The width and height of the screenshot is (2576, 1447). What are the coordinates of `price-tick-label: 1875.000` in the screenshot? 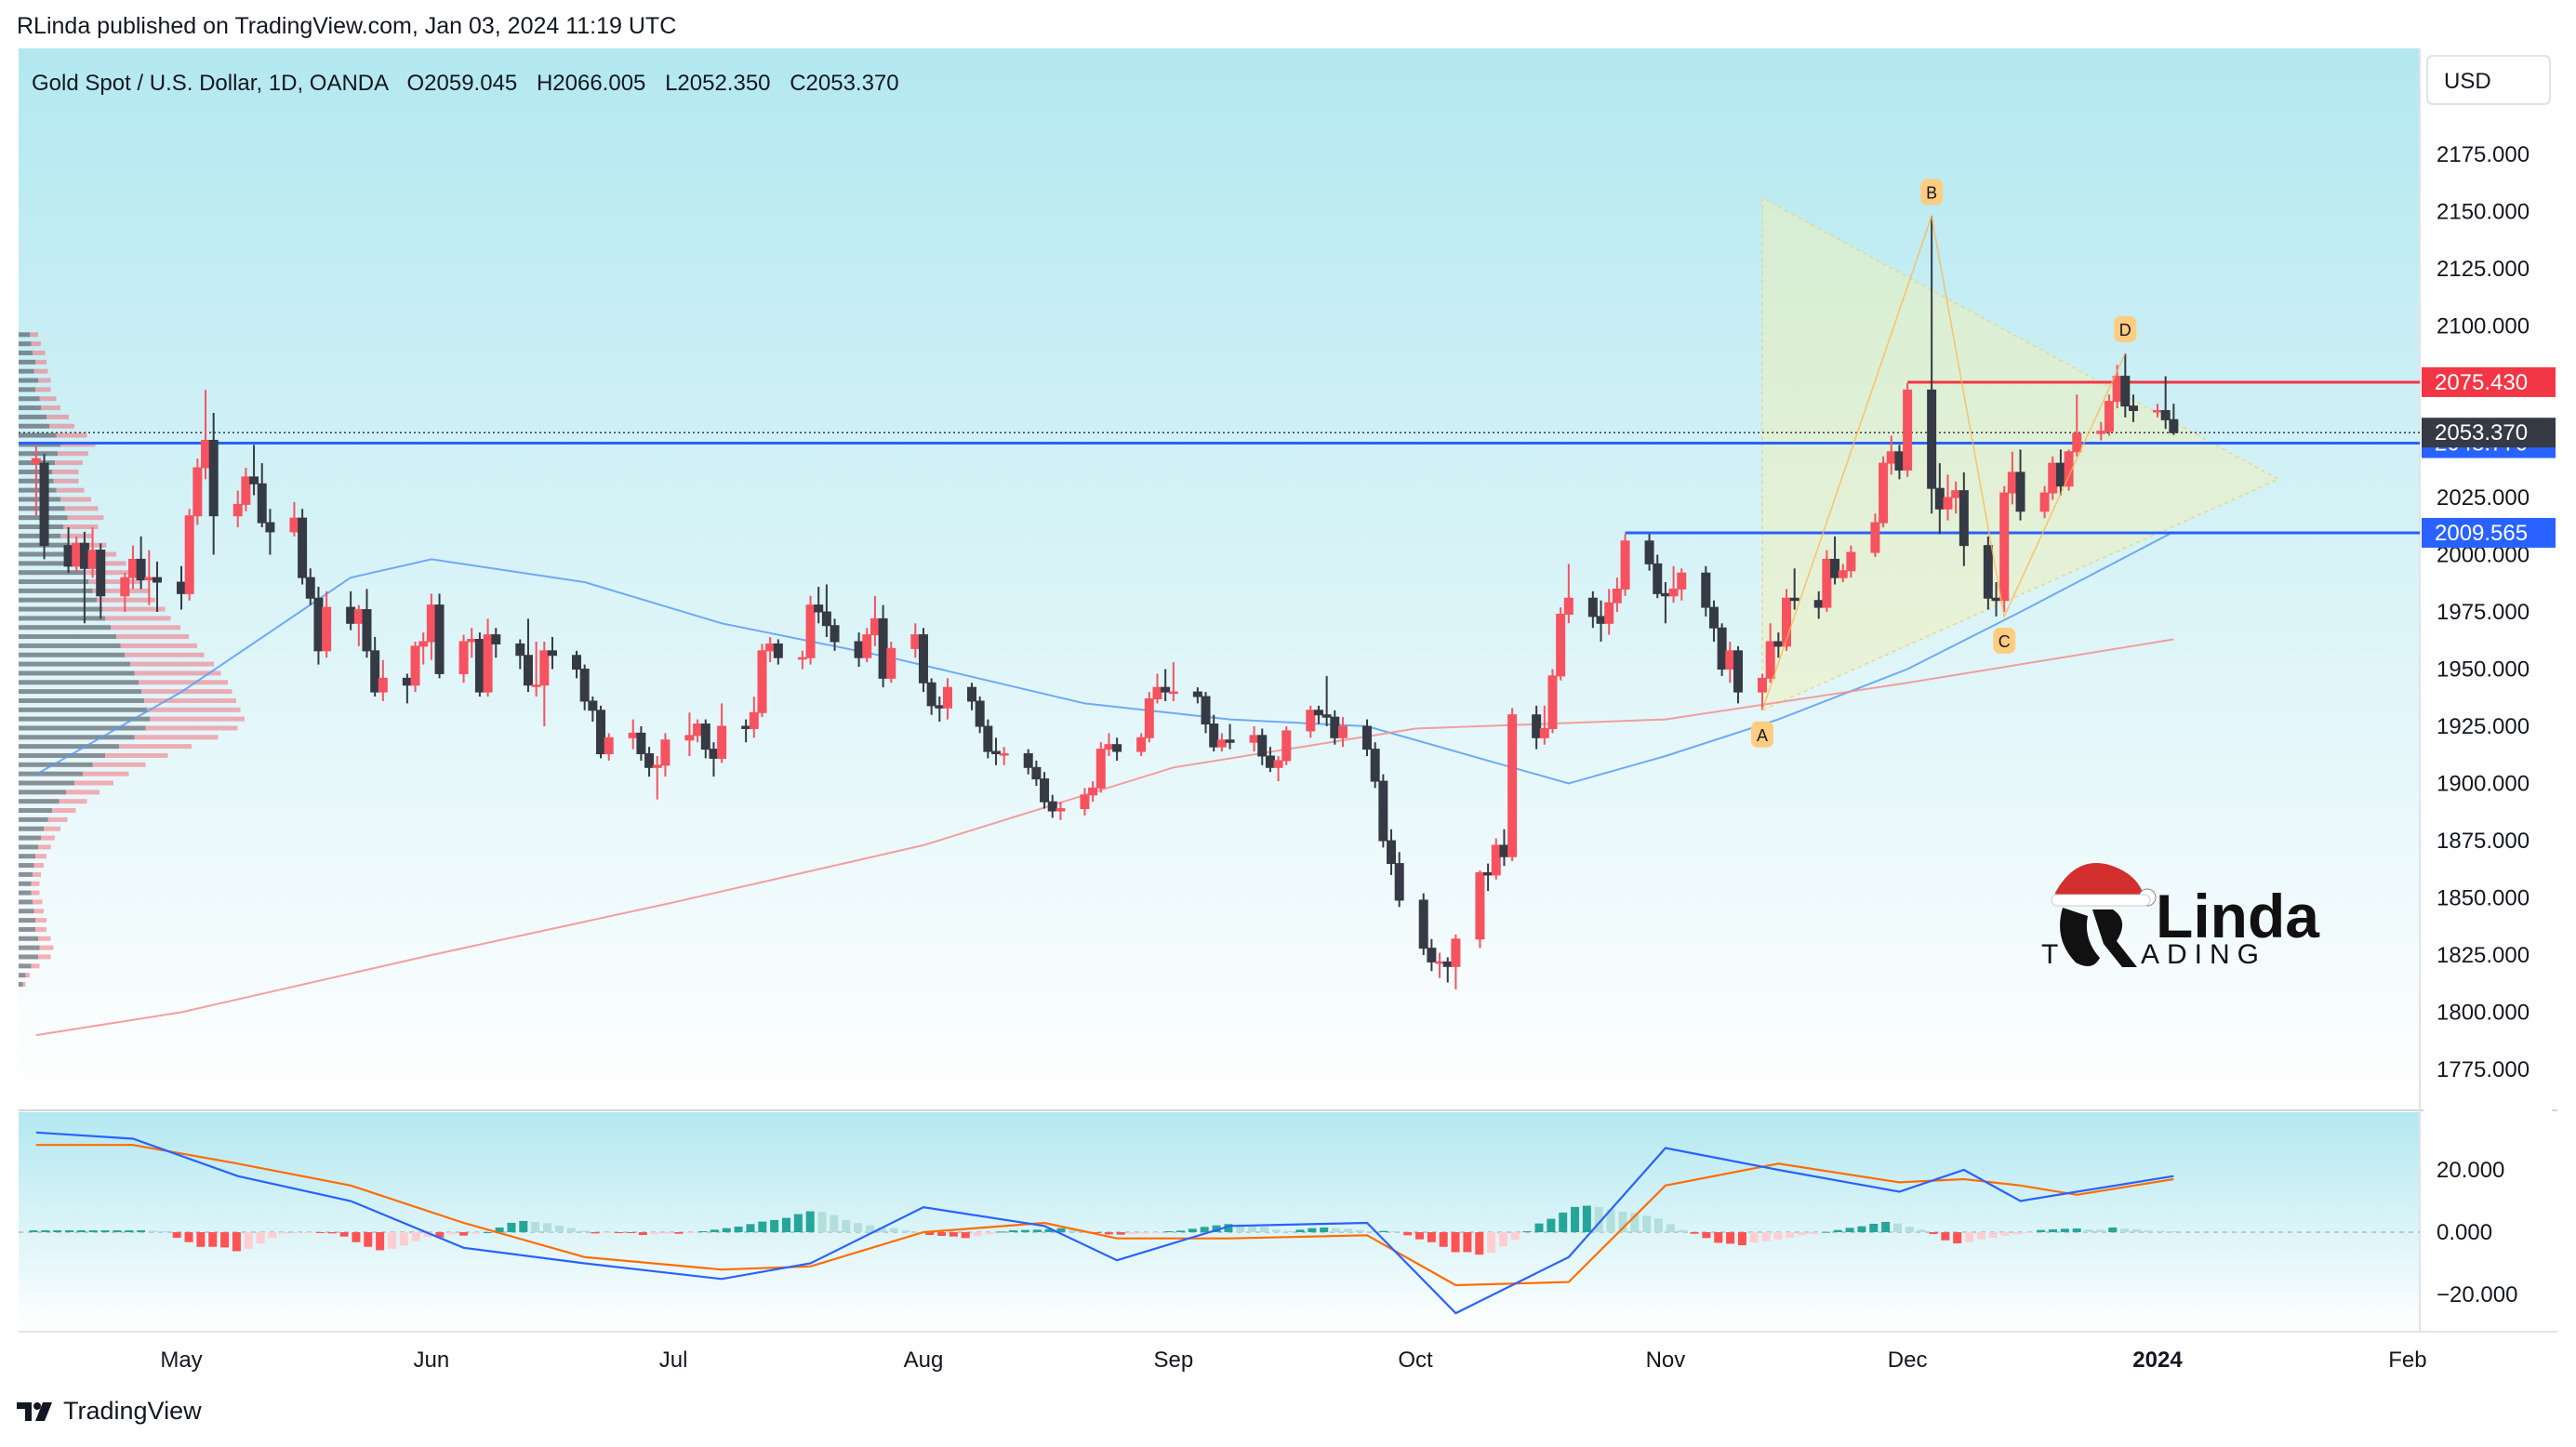 It's located at (2483, 841).